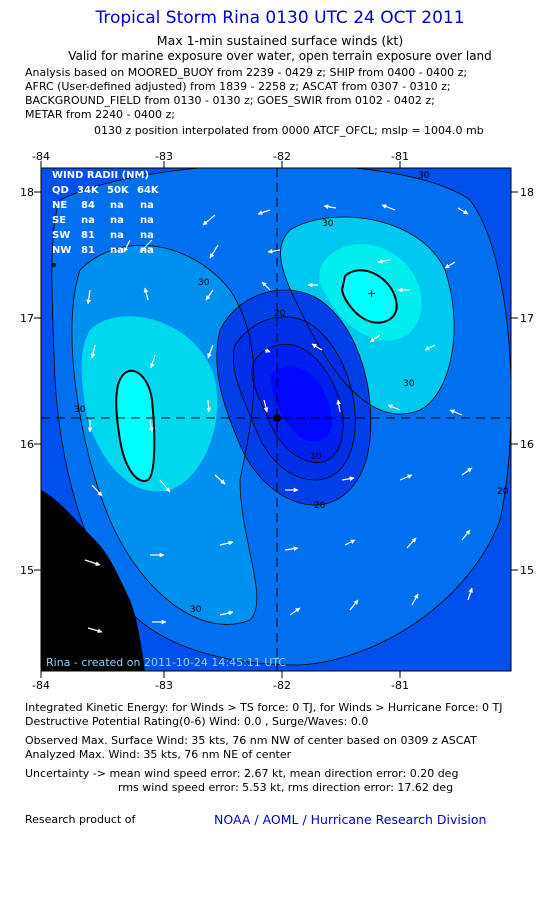 The image size is (560, 915). What do you see at coordinates (527, 570) in the screenshot?
I see `lat-tick-right-15: 15` at bounding box center [527, 570].